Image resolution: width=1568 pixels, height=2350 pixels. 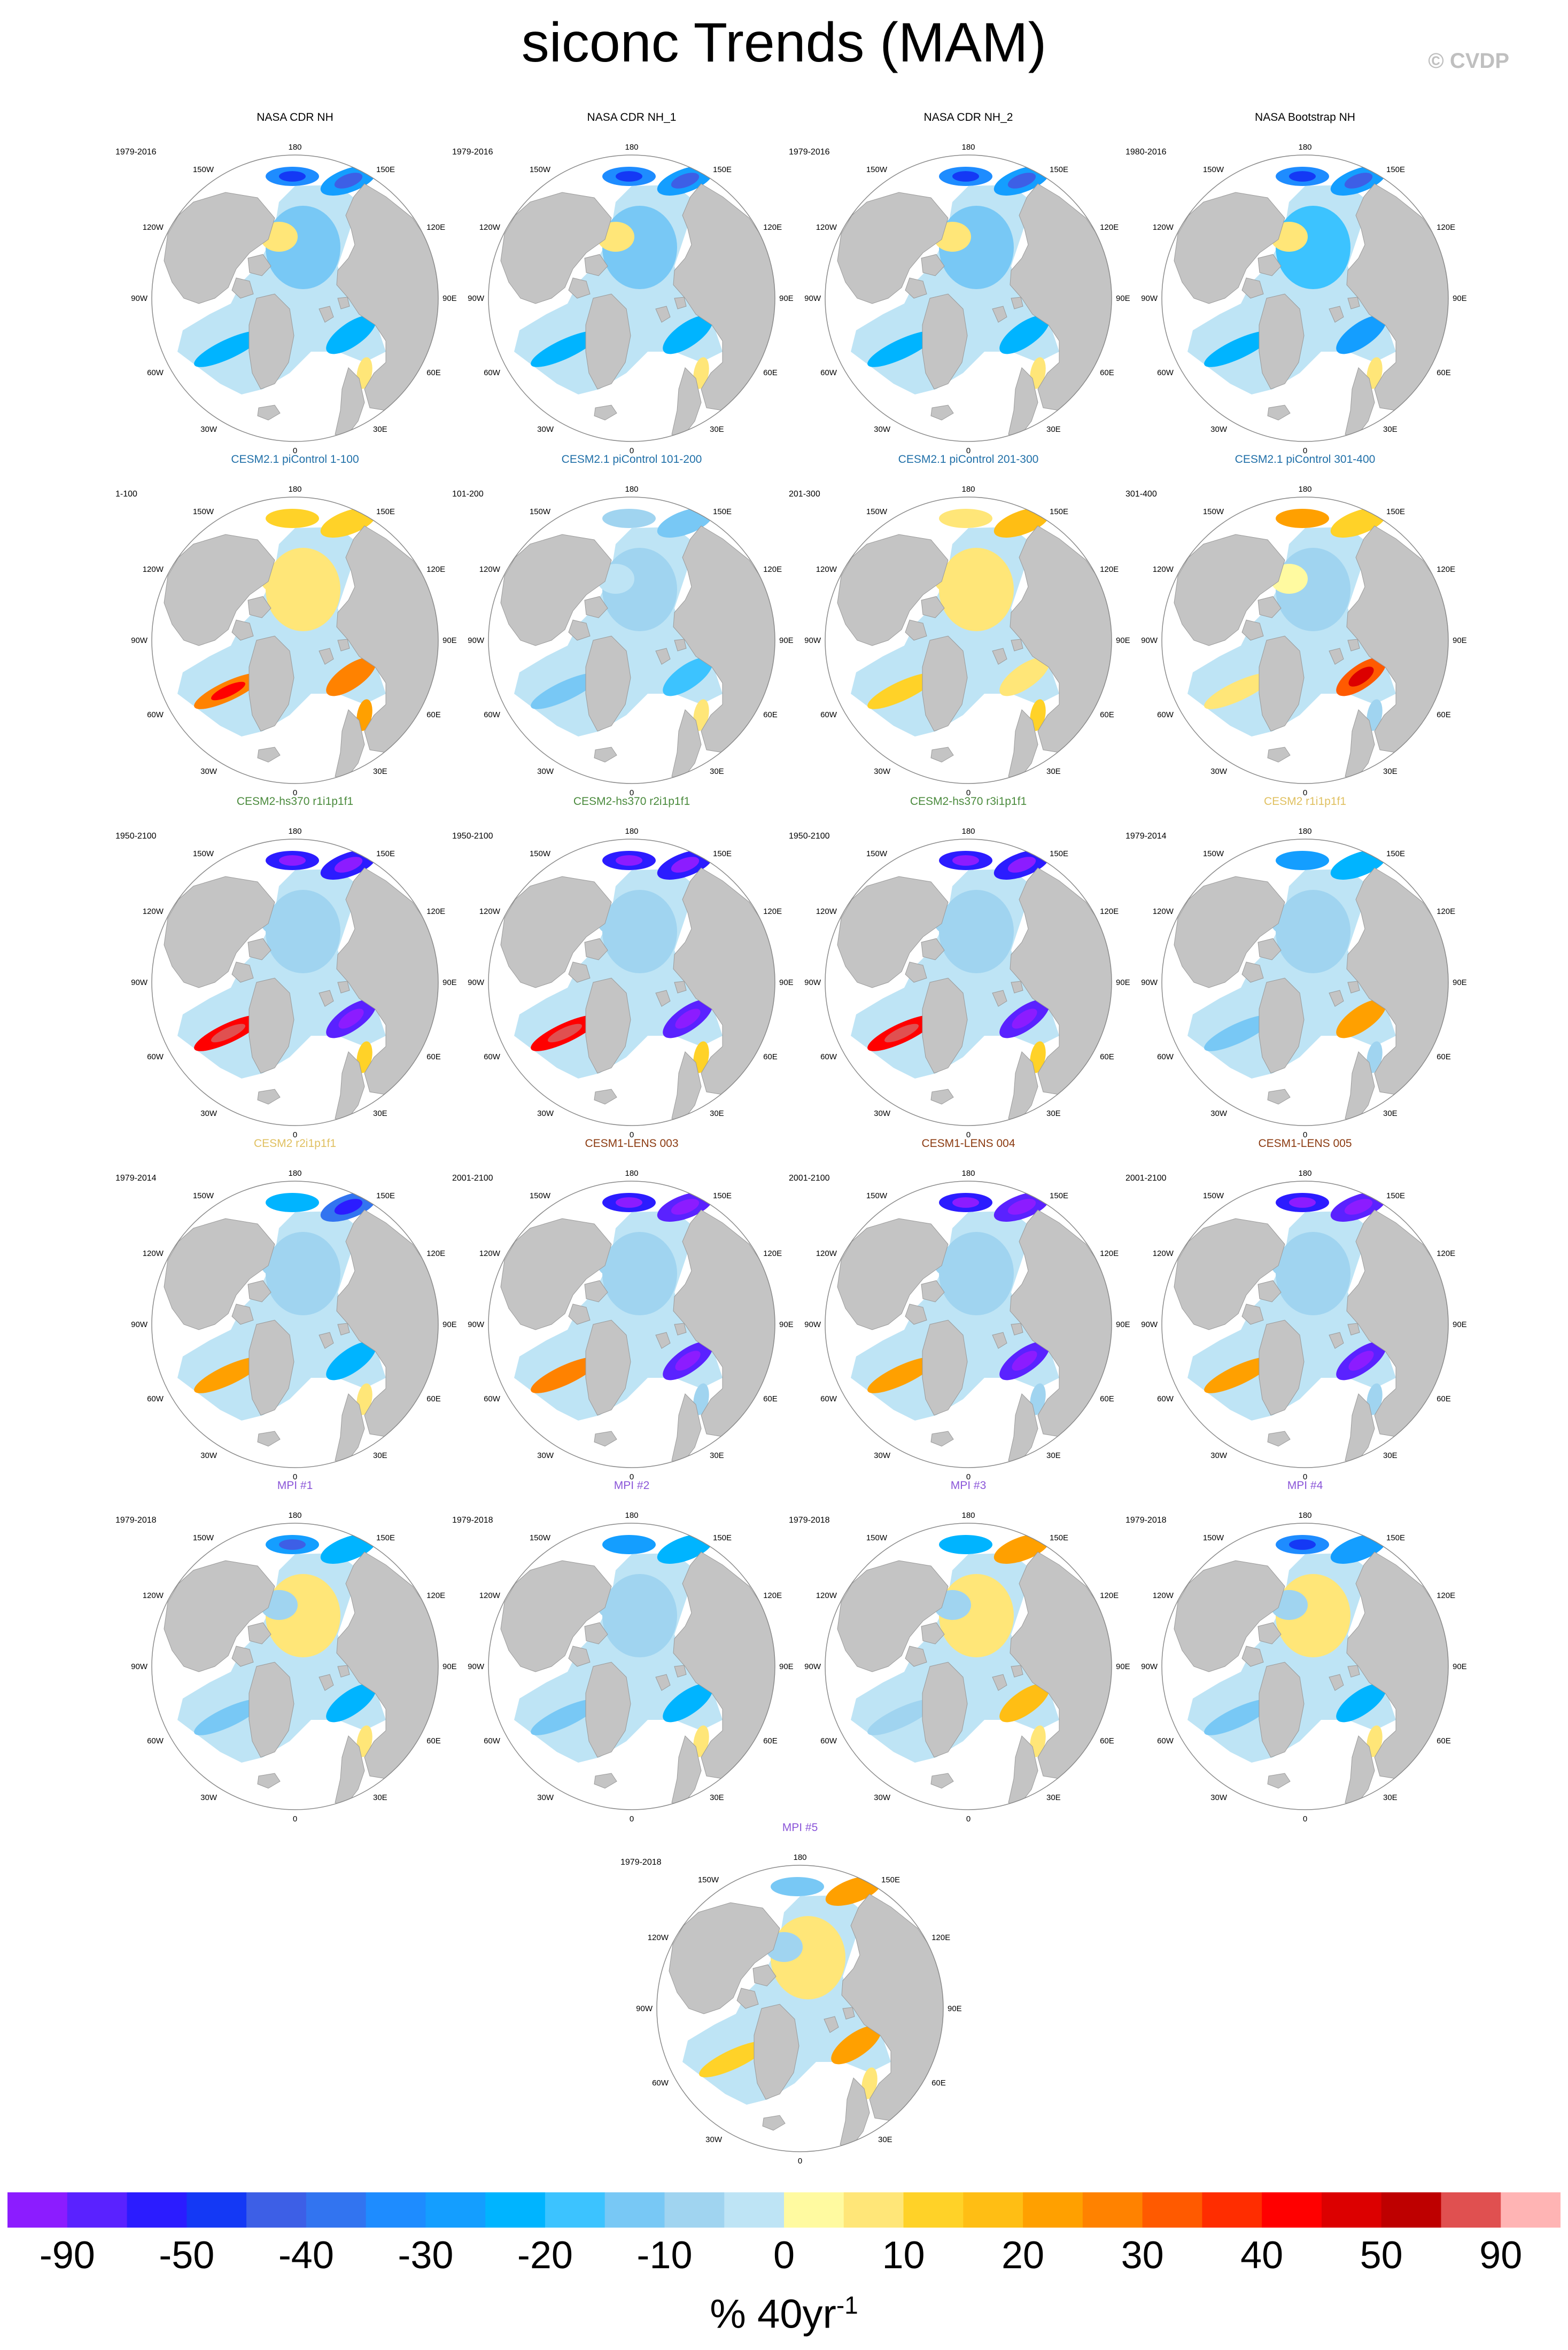 What do you see at coordinates (1305, 801) in the screenshot?
I see `panel-title: CESM2 r1i1p1f1` at bounding box center [1305, 801].